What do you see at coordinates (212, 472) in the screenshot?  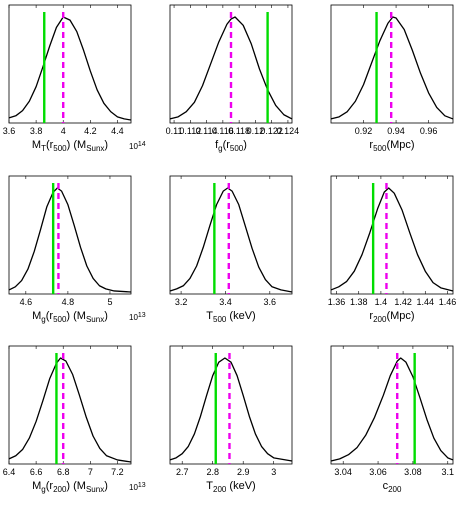 I see `x-tick-label: 2.8` at bounding box center [212, 472].